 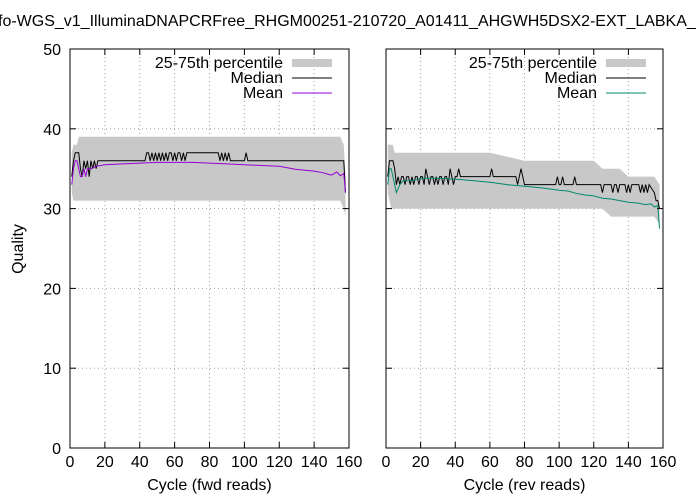 I want to click on y-tick-label: 20, so click(x=52, y=289).